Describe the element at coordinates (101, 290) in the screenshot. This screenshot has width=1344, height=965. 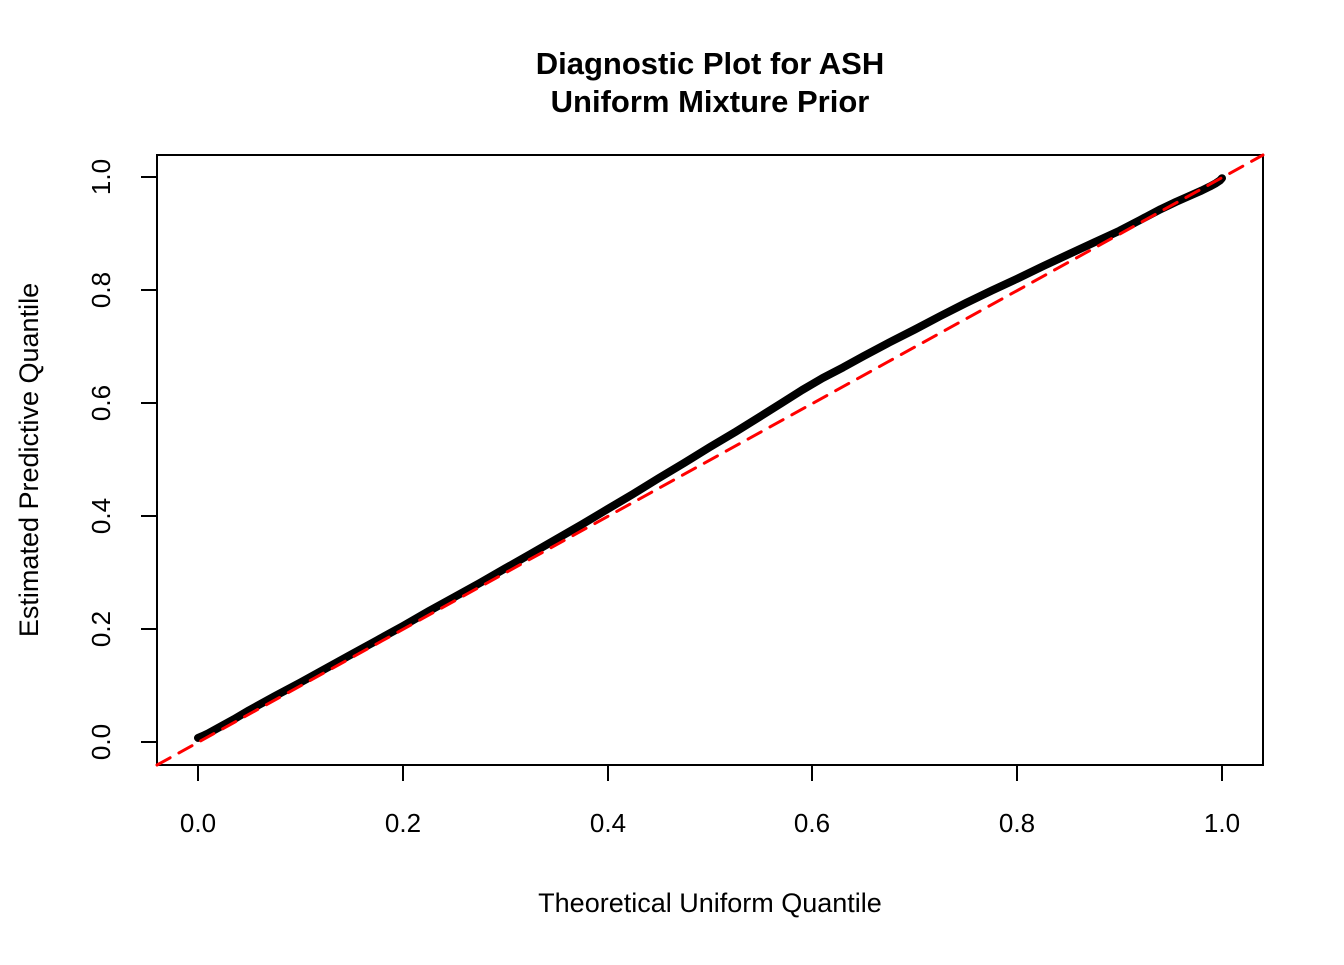
I see `y-tick-label: 0.8` at that location.